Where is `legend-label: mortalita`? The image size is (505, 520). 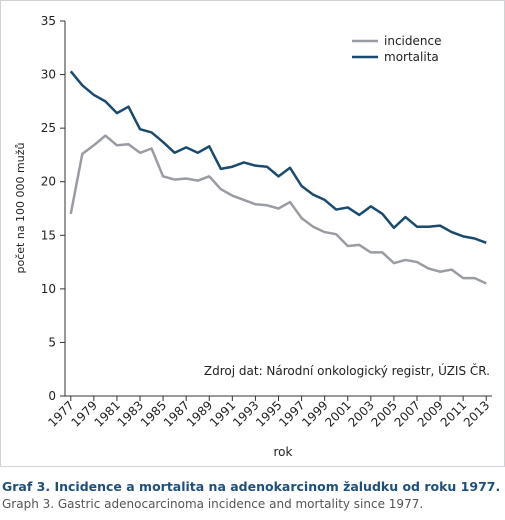 legend-label: mortalita is located at coordinates (411, 57).